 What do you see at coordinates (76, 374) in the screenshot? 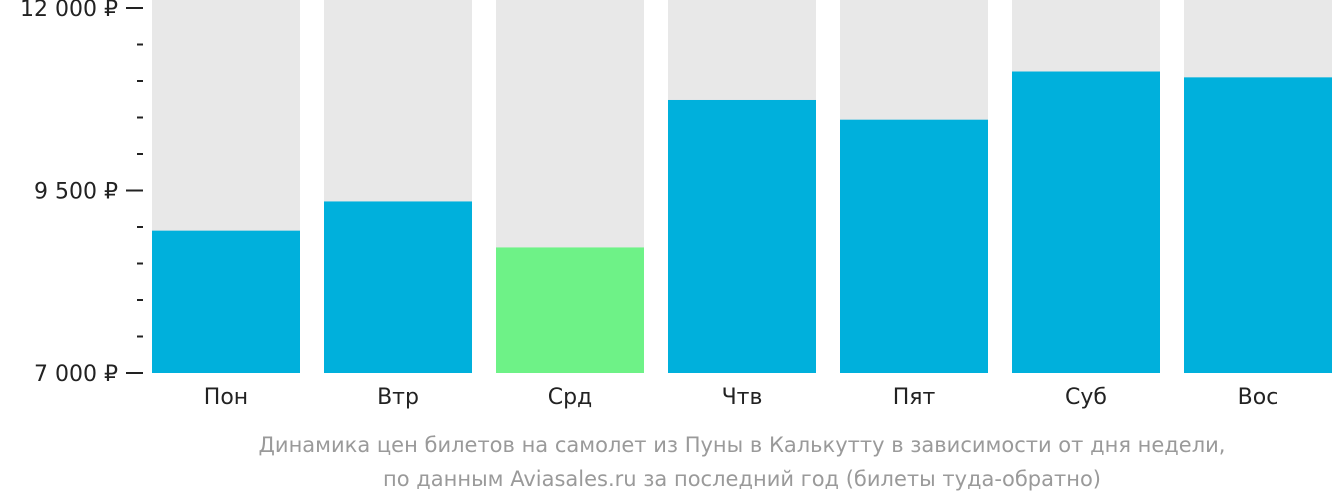
I see `y-tick-label: 7 000 ₽` at bounding box center [76, 374].